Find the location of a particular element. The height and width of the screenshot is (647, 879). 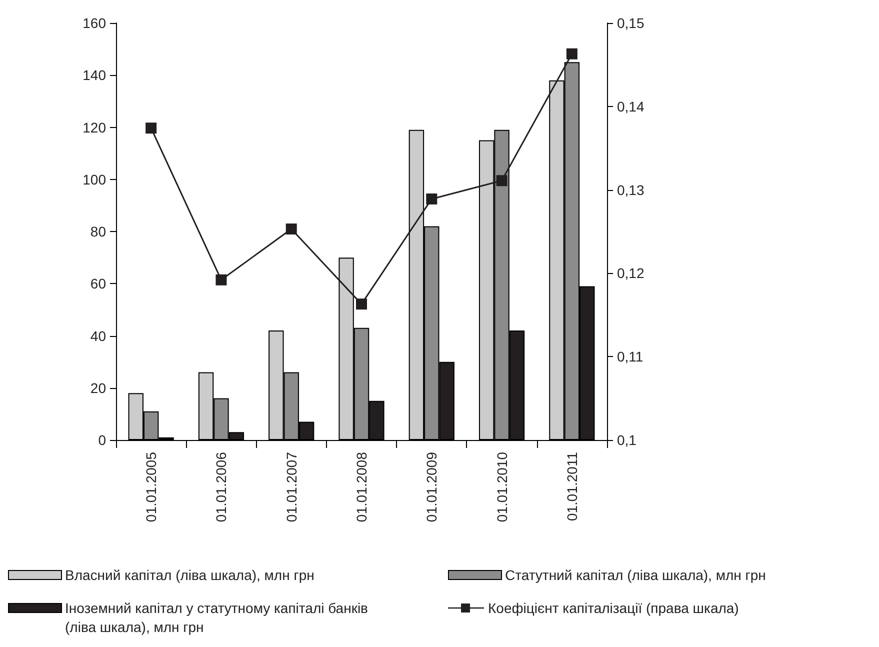

y2-tick-label: 0,15 is located at coordinates (630, 23).